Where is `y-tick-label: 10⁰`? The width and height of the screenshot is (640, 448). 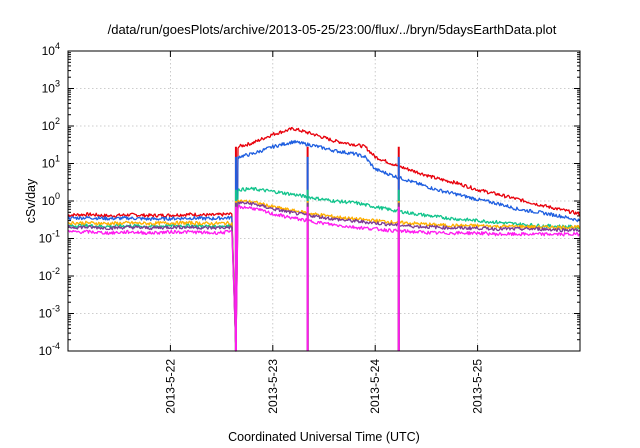
y-tick-label: 10⁰ is located at coordinates (51, 199).